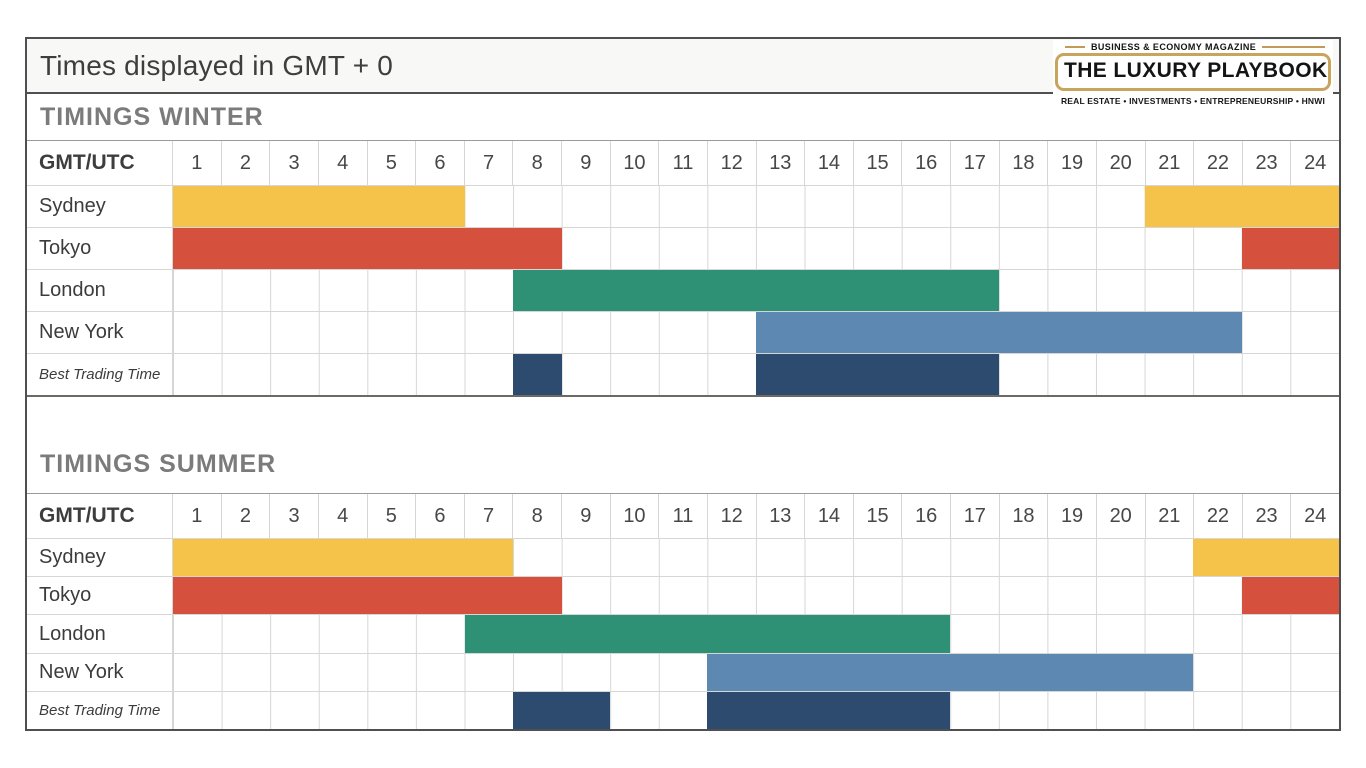 The height and width of the screenshot is (768, 1366). Describe the element at coordinates (152, 116) in the screenshot. I see `section-heading-winter: TIMINGS WINTER` at that location.